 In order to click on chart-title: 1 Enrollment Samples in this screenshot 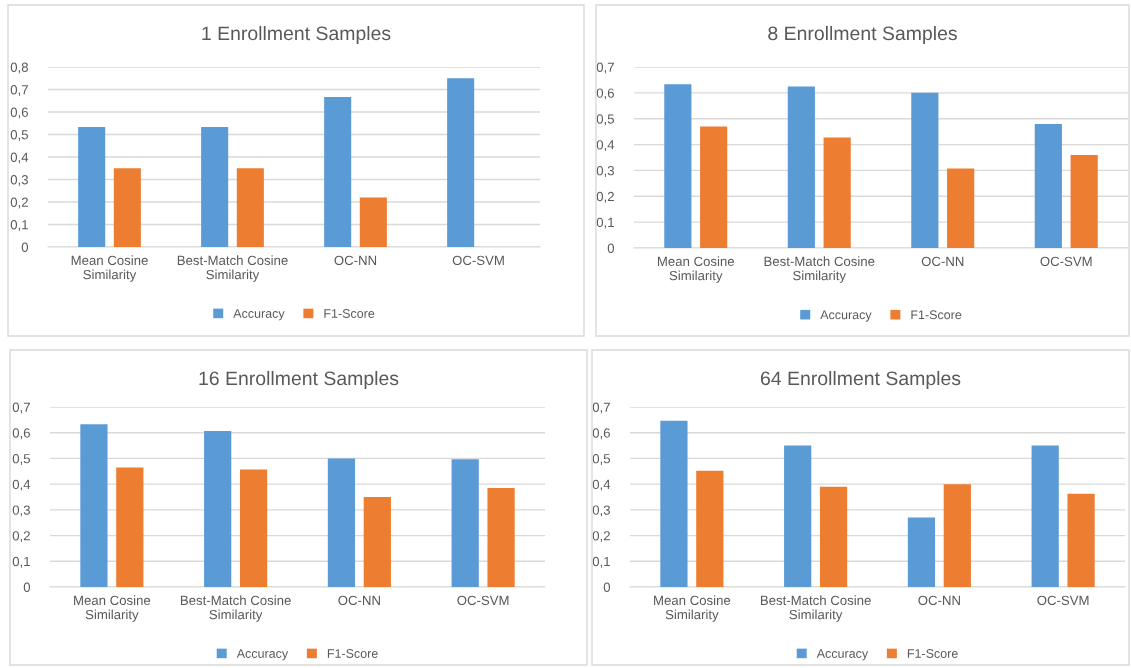, I will do `click(296, 35)`.